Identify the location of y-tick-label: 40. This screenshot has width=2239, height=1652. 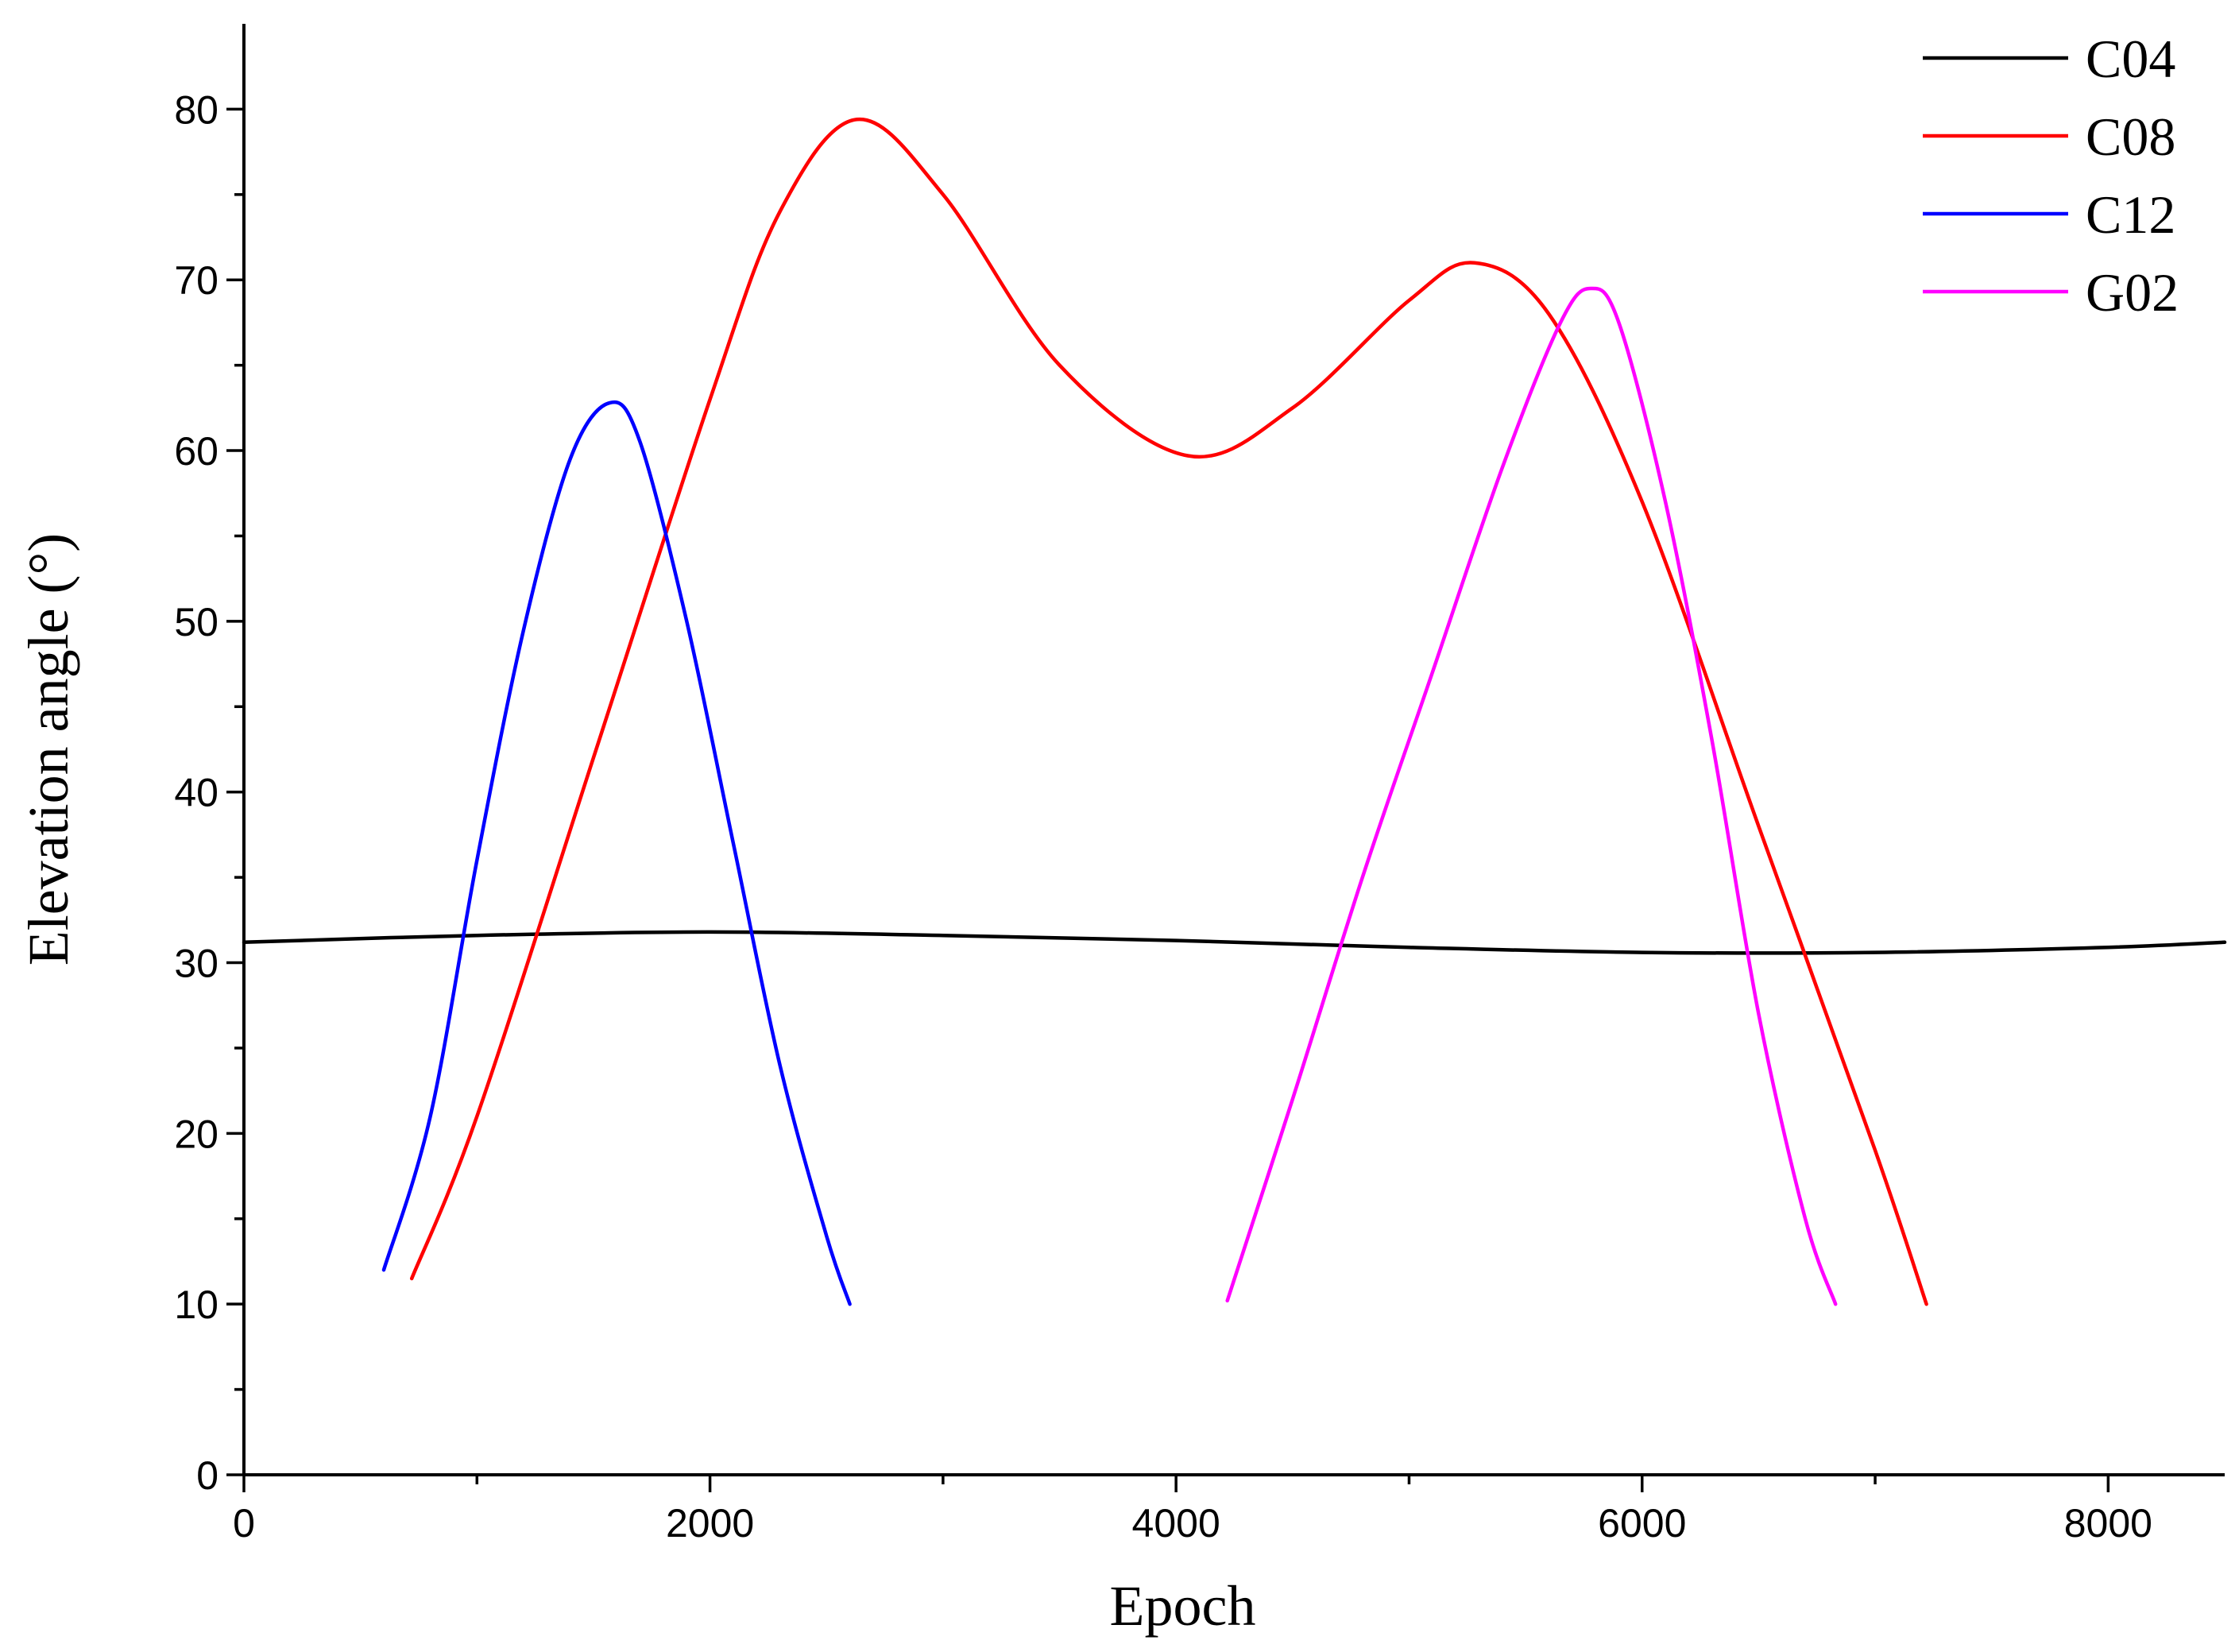
(196, 793).